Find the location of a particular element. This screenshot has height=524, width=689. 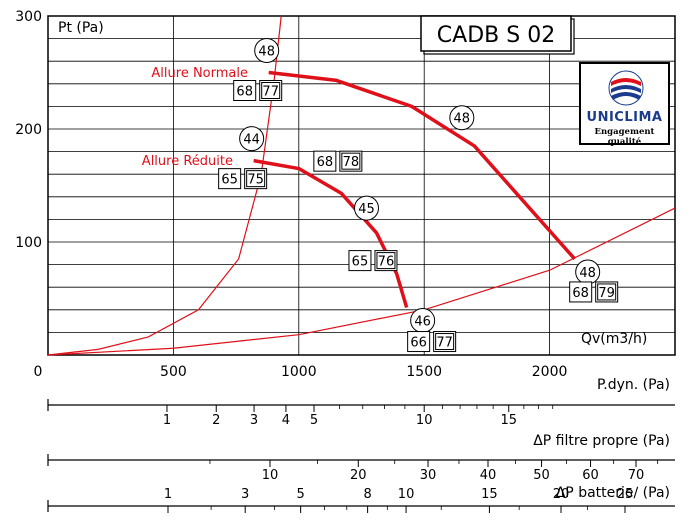

series-label: Allure Réduite is located at coordinates (187, 161).